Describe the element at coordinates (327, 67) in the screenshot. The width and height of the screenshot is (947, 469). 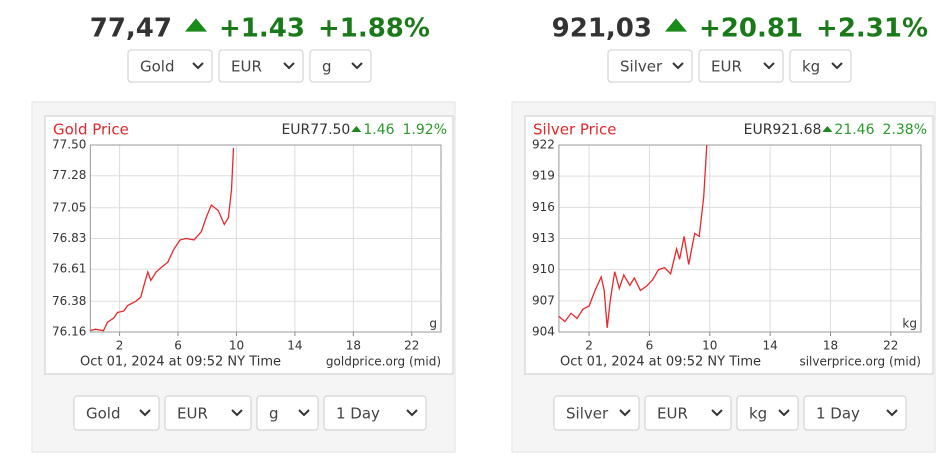
I see `dropdown-label: g` at that location.